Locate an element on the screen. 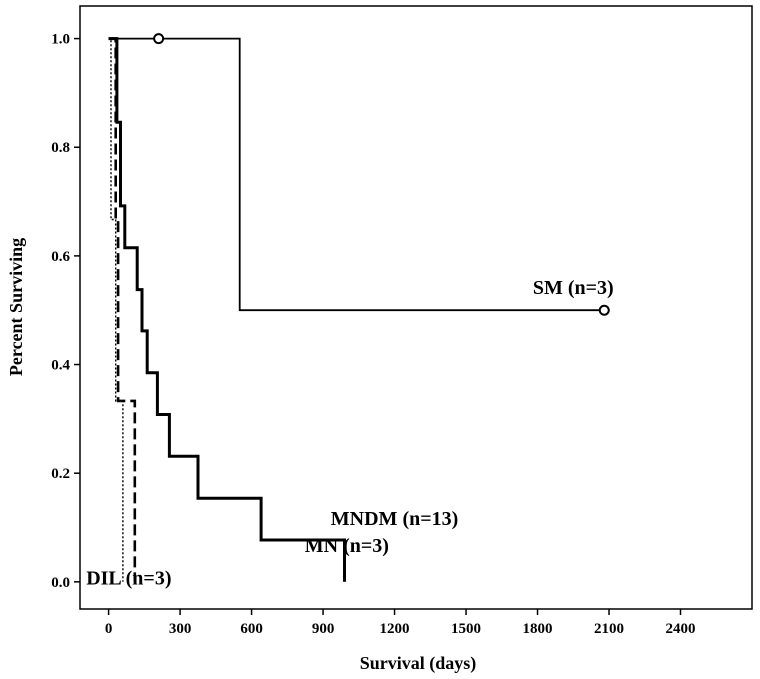 The height and width of the screenshot is (679, 760). curve-label-sm: SM (n=3) is located at coordinates (573, 288).